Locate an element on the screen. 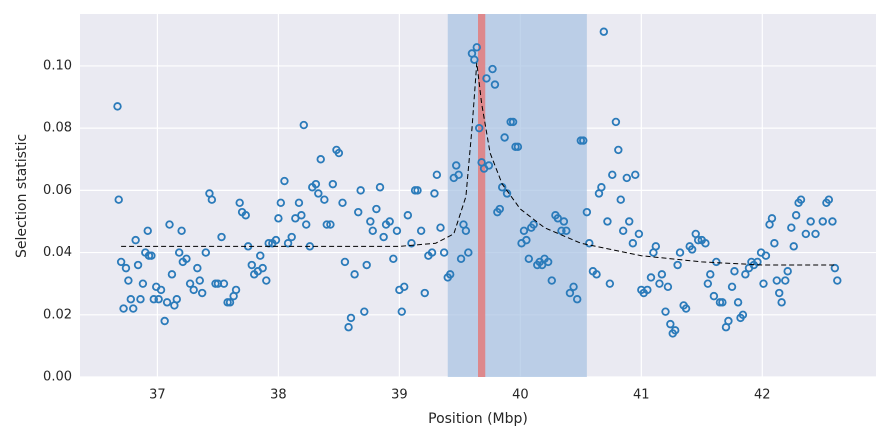  highlight-span is located at coordinates (517, 195).